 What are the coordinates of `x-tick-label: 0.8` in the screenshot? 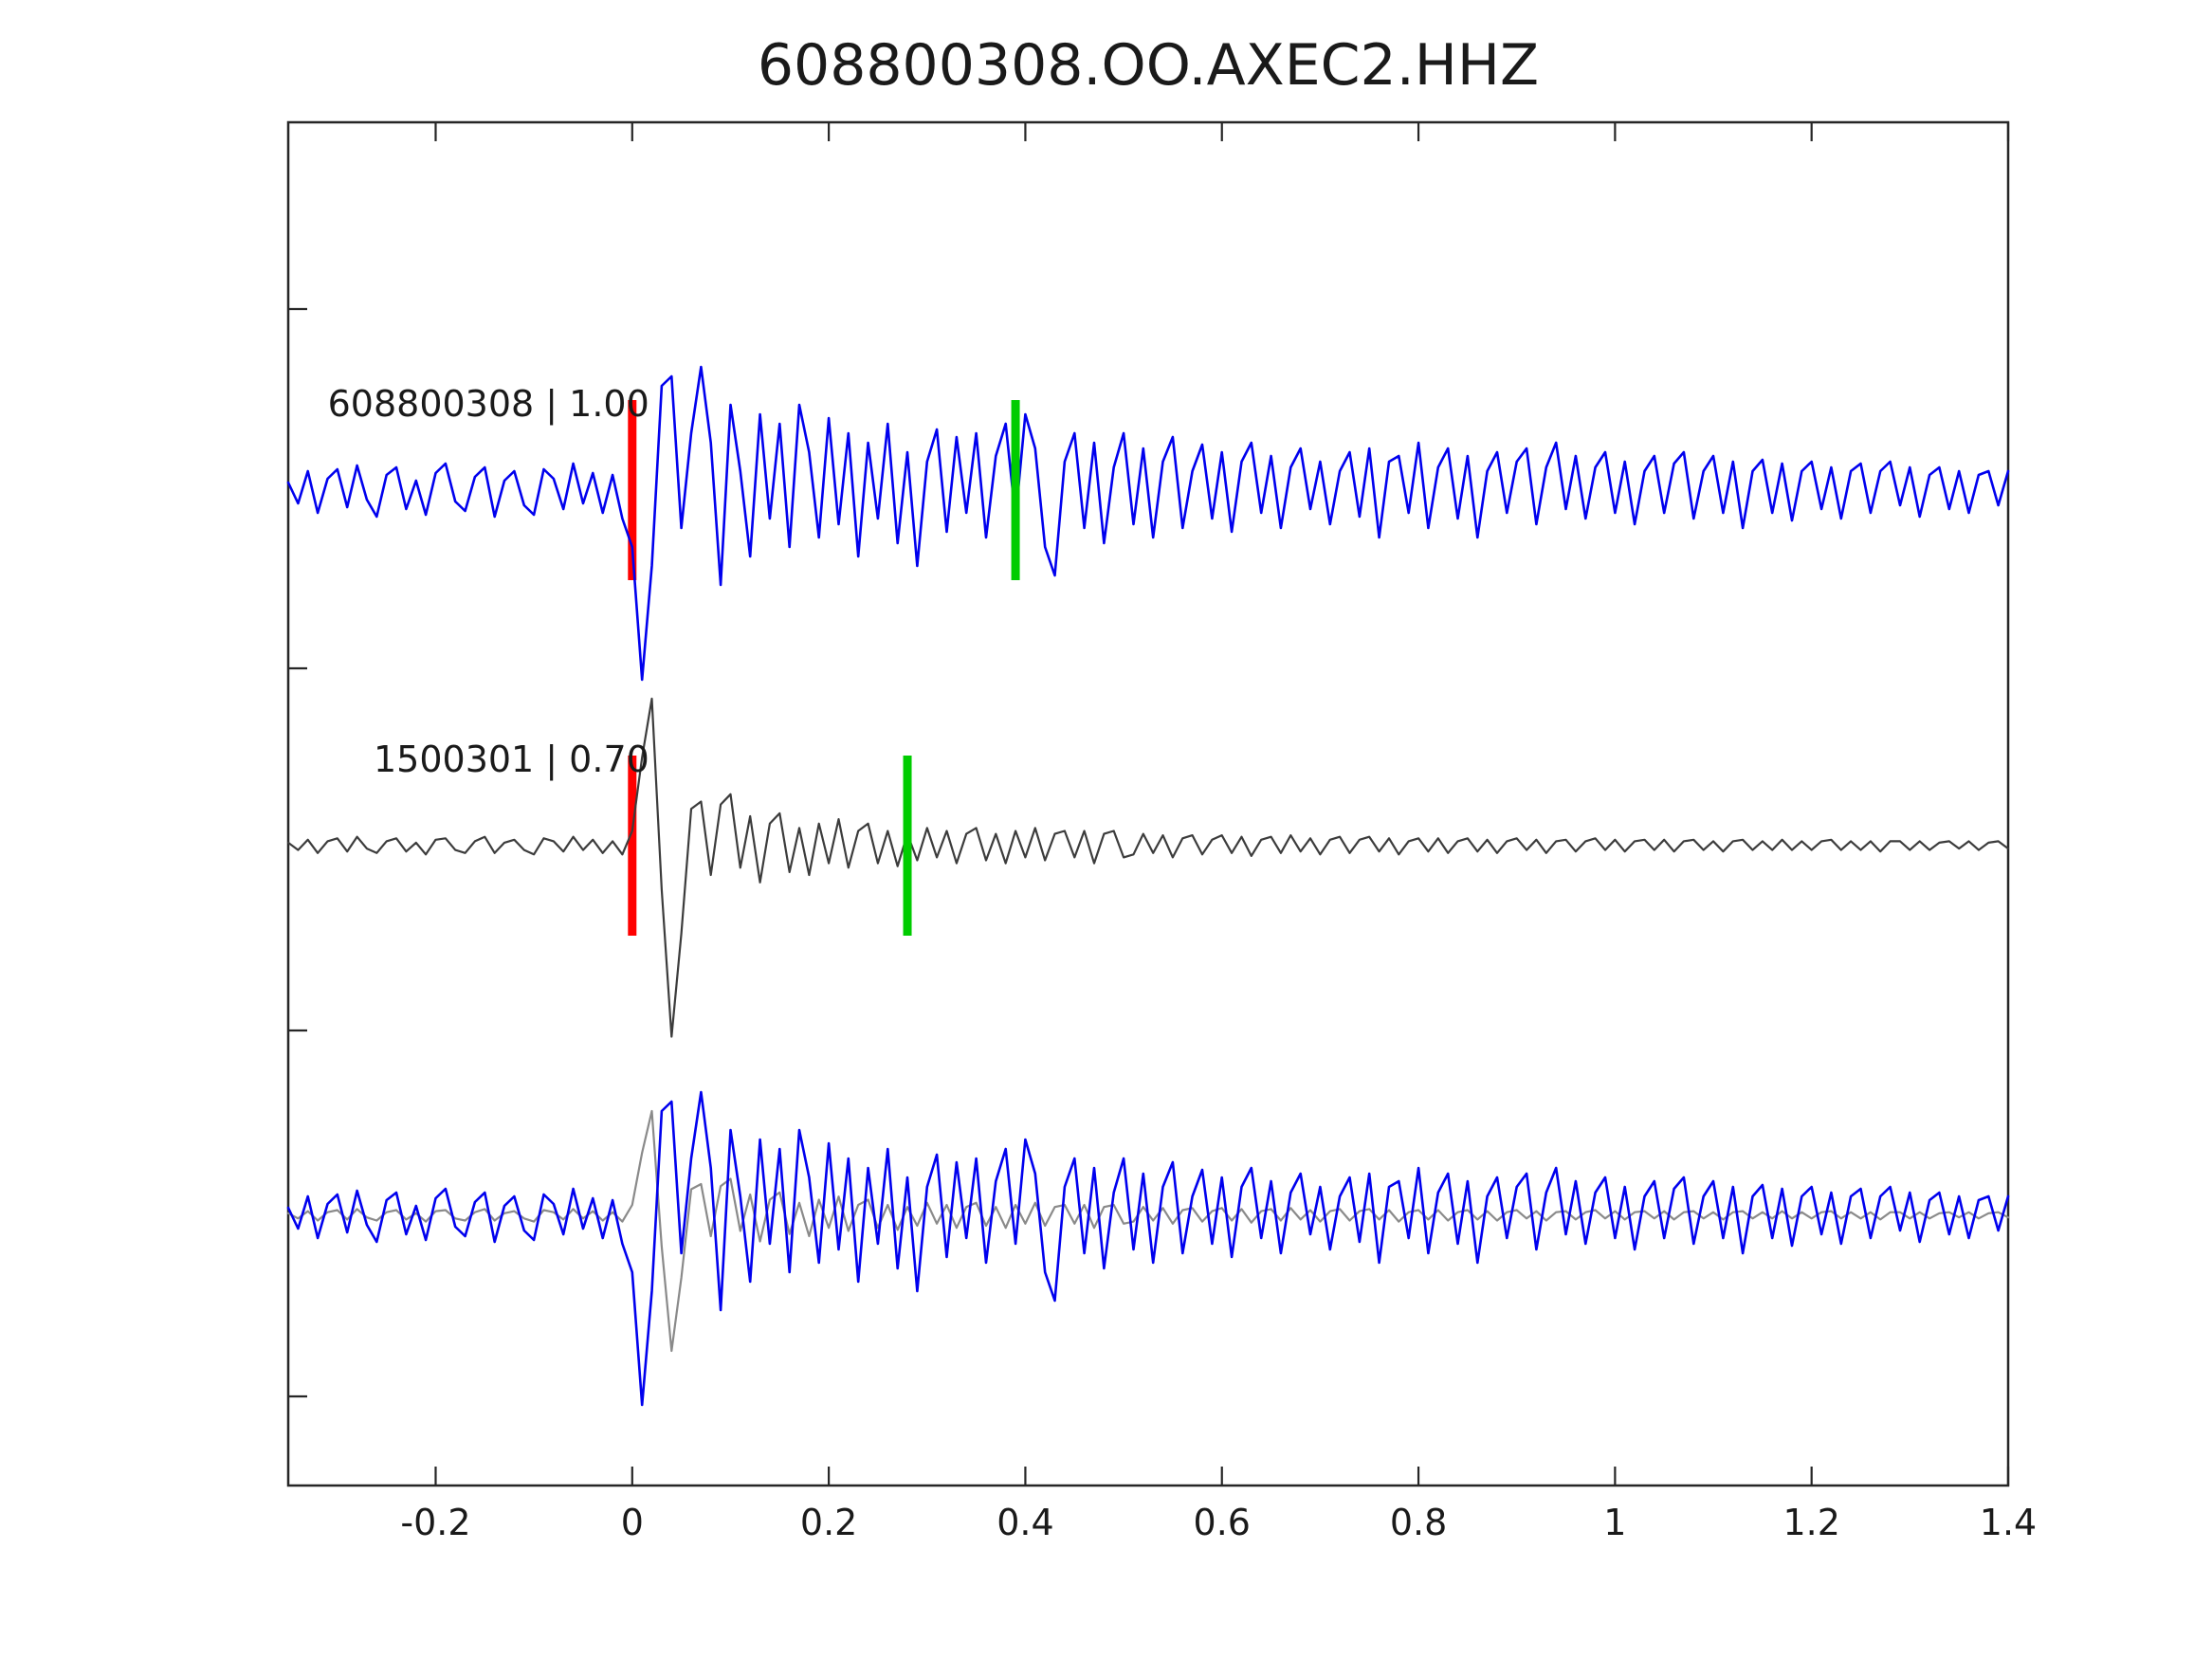 It's located at (1418, 1522).